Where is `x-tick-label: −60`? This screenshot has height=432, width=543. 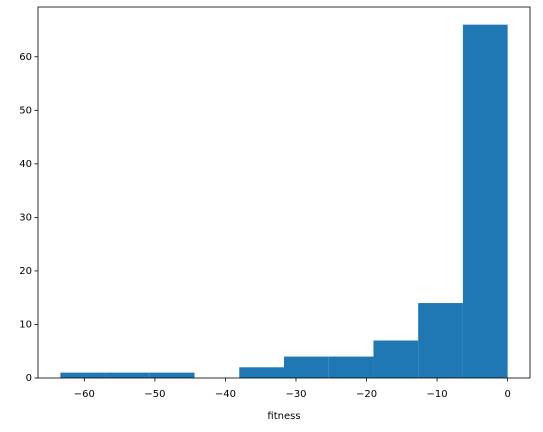
x-tick-label: −60 is located at coordinates (84, 394).